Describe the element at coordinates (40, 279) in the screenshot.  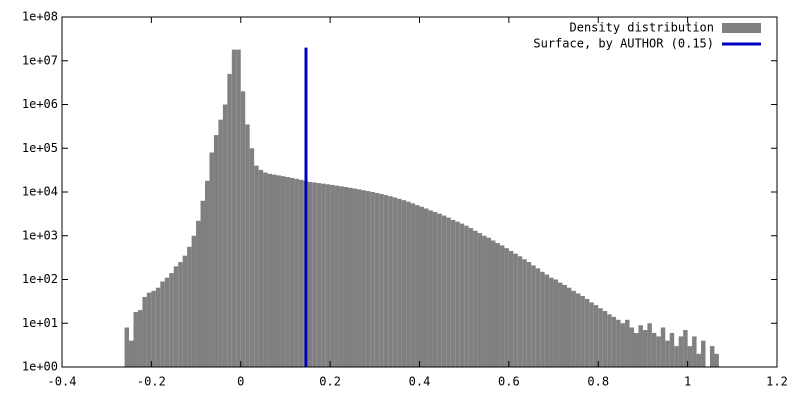
I see `y-tick-label: 1e+02` at that location.